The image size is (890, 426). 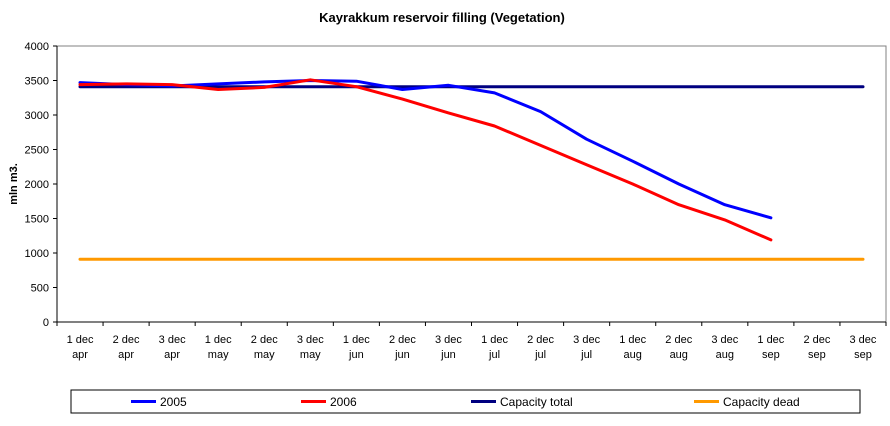 I want to click on legend-label: Capacity total, so click(x=536, y=402).